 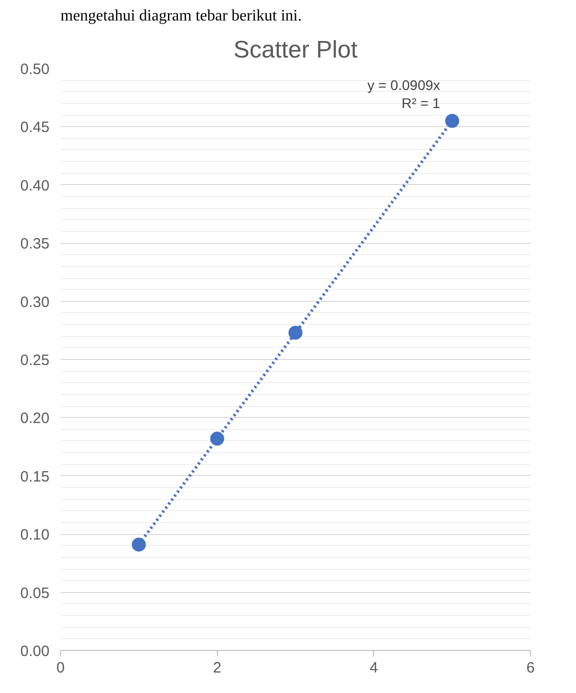 What do you see at coordinates (403, 84) in the screenshot?
I see `annotation: y = 0.0909x` at bounding box center [403, 84].